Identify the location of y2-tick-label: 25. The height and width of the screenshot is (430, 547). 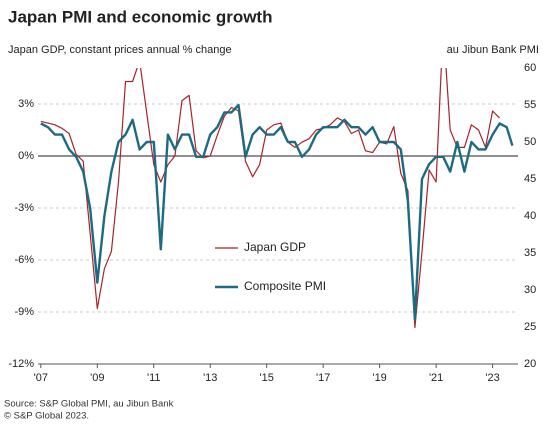
(530, 327).